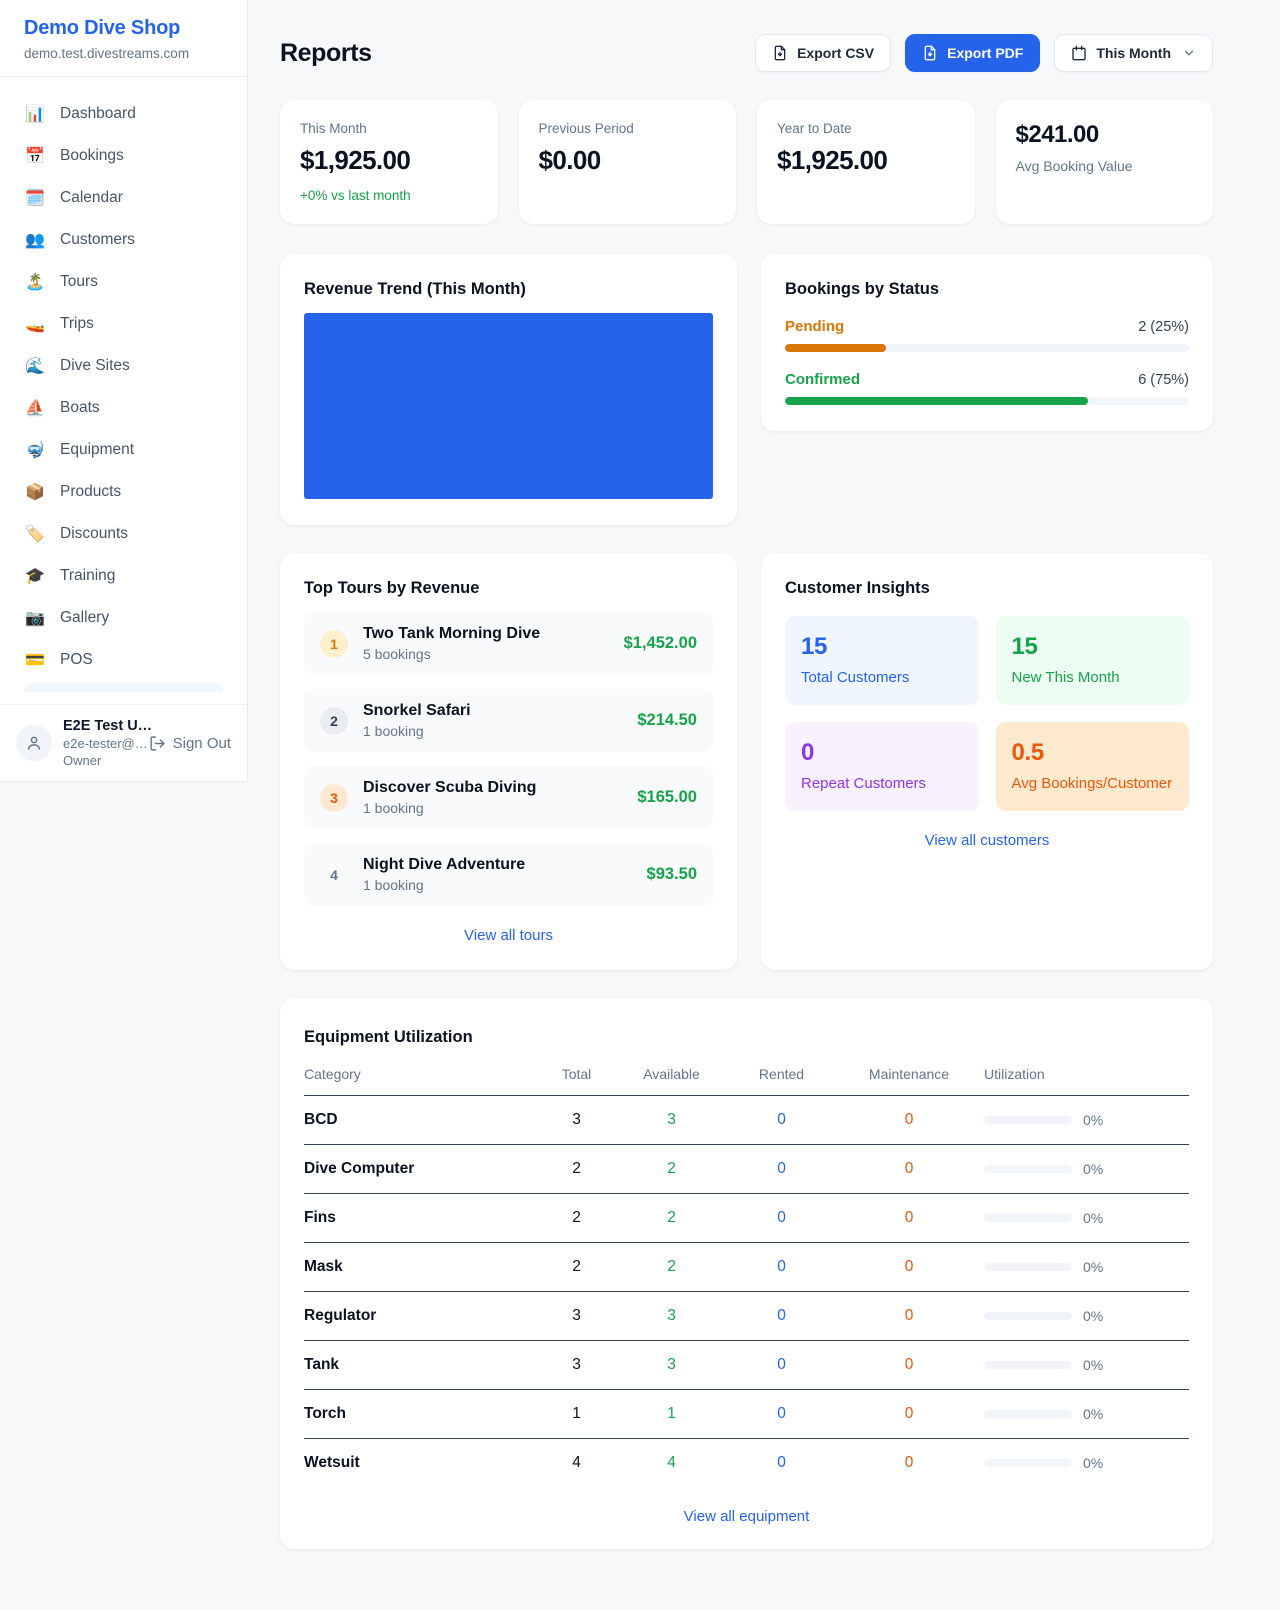 This screenshot has height=1610, width=1280. I want to click on column-header: Total, so click(576, 1074).